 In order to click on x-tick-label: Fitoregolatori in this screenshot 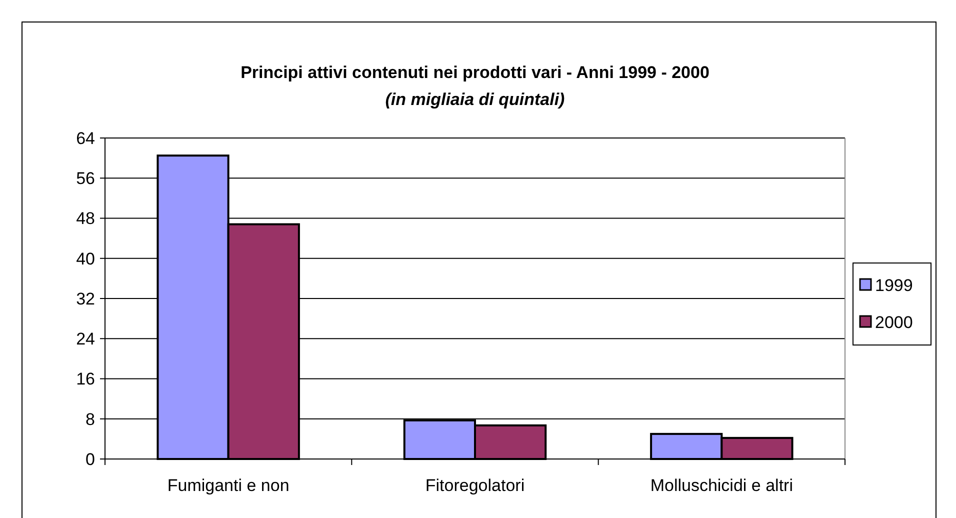, I will do `click(475, 485)`.